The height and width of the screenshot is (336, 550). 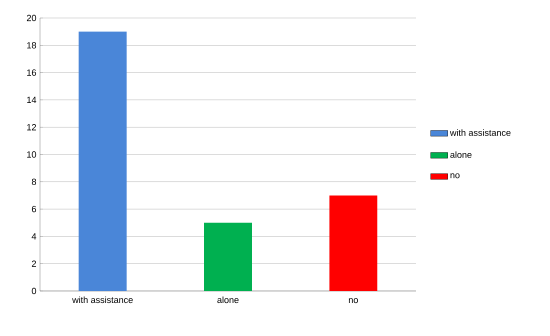 I want to click on x-tick-label: alone, so click(x=228, y=300).